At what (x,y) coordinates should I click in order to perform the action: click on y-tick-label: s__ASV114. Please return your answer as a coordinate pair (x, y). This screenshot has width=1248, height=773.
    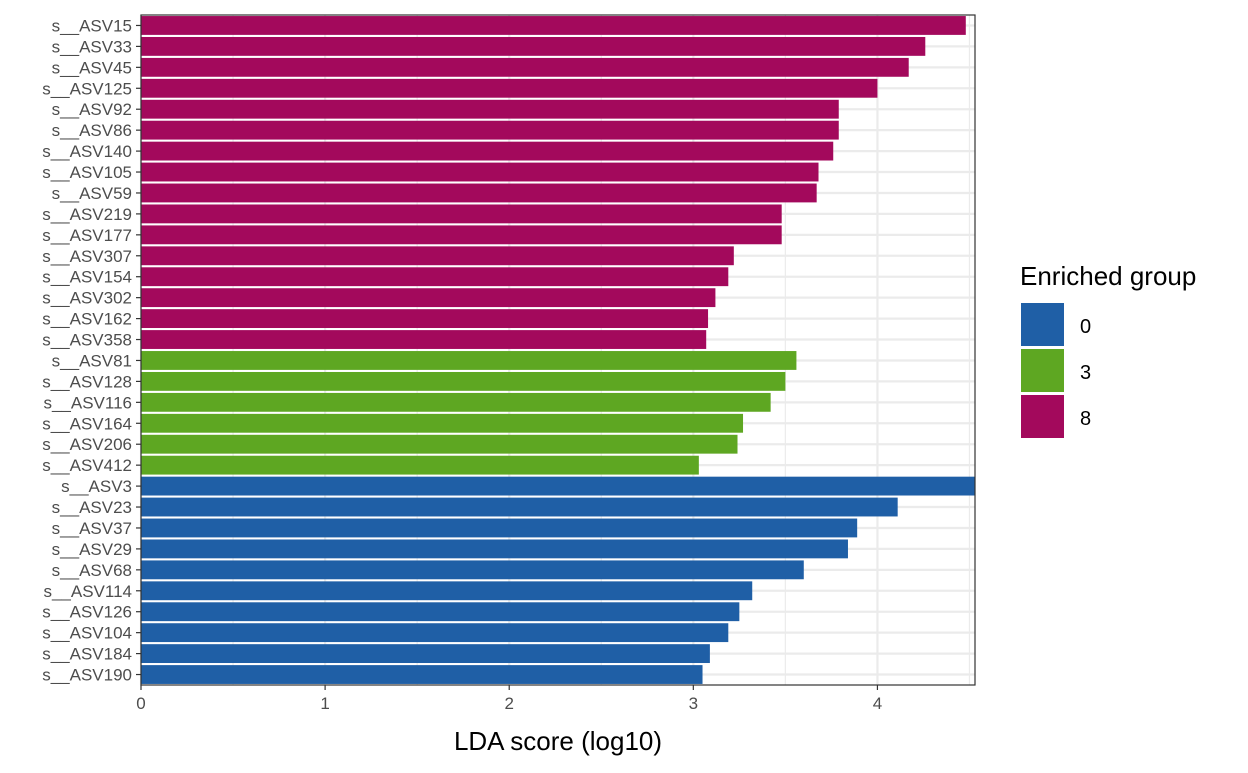
    Looking at the image, I should click on (87, 591).